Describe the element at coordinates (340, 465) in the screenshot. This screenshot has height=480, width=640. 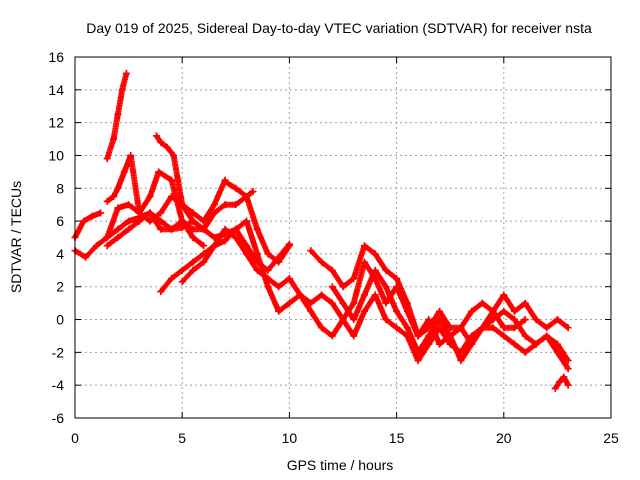
I see `x-axis-label: GPS time / hours` at that location.